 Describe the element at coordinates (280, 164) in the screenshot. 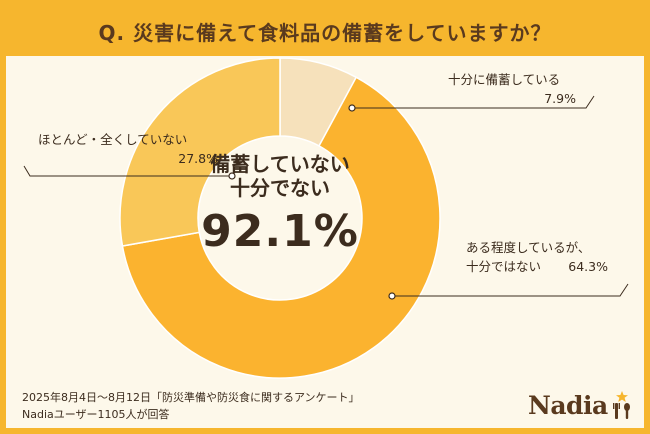

I see `center-line-1: 備蓄していない` at that location.